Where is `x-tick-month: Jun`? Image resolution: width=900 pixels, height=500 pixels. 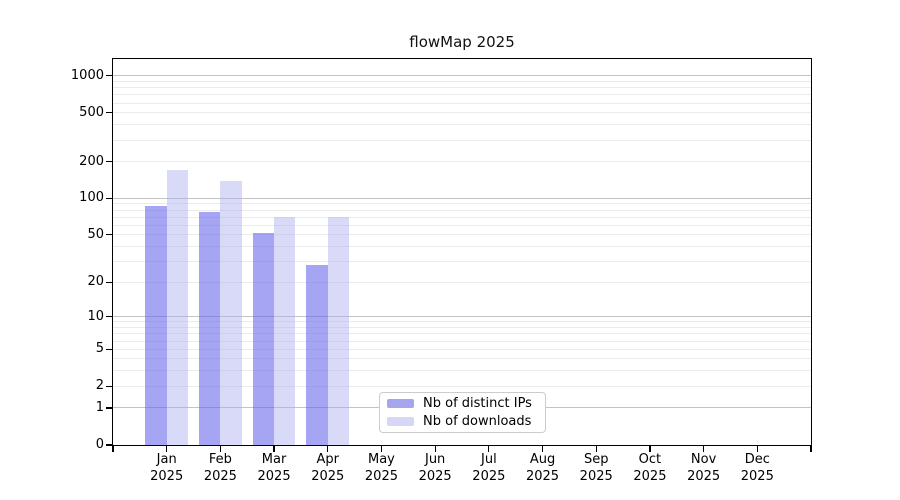 x-tick-month: Jun is located at coordinates (435, 459).